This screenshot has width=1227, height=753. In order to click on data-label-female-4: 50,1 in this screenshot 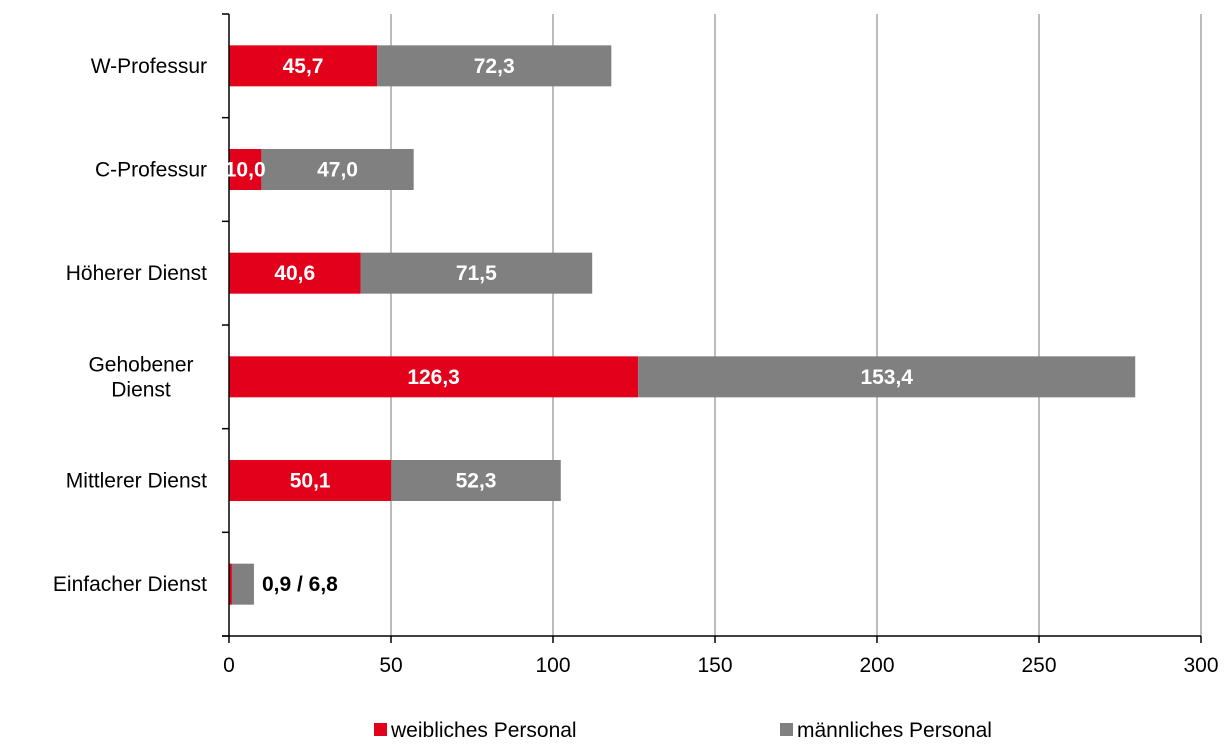, I will do `click(310, 481)`.